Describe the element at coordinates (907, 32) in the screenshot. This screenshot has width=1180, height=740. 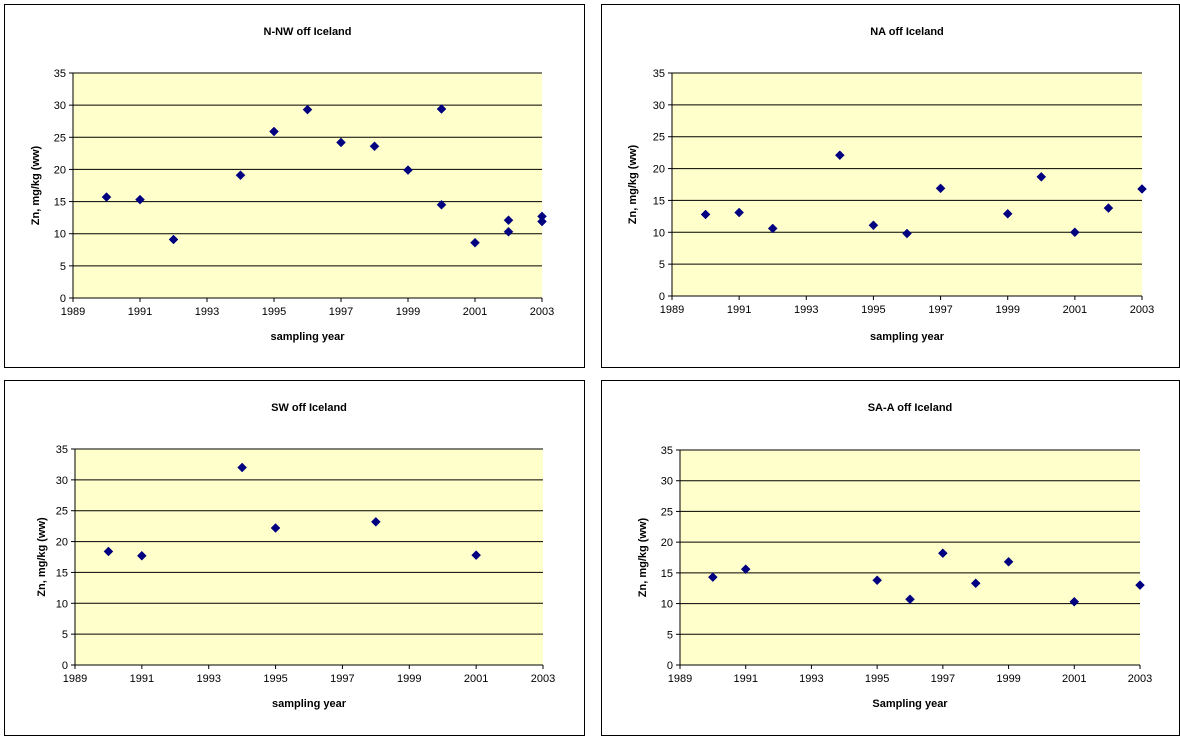
I see `chart-title: NA off Iceland` at that location.